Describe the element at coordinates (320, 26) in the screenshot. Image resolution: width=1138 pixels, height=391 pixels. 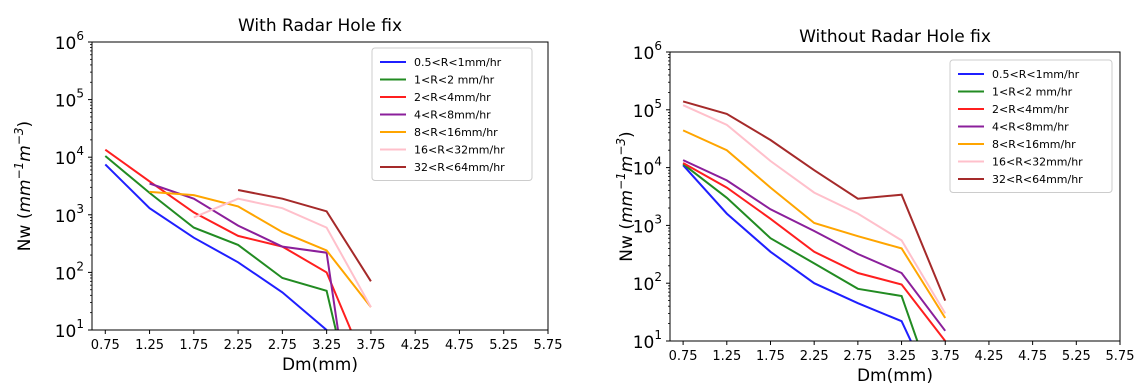
I see `chart-title: With Radar Hole fix` at that location.